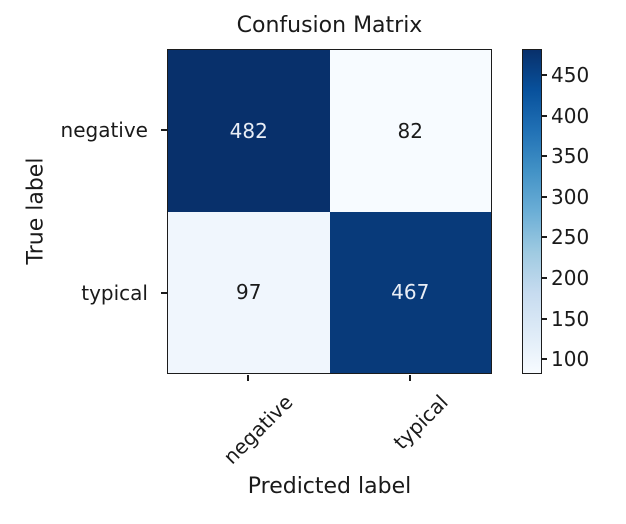  What do you see at coordinates (532, 211) in the screenshot?
I see `colorbar` at bounding box center [532, 211].